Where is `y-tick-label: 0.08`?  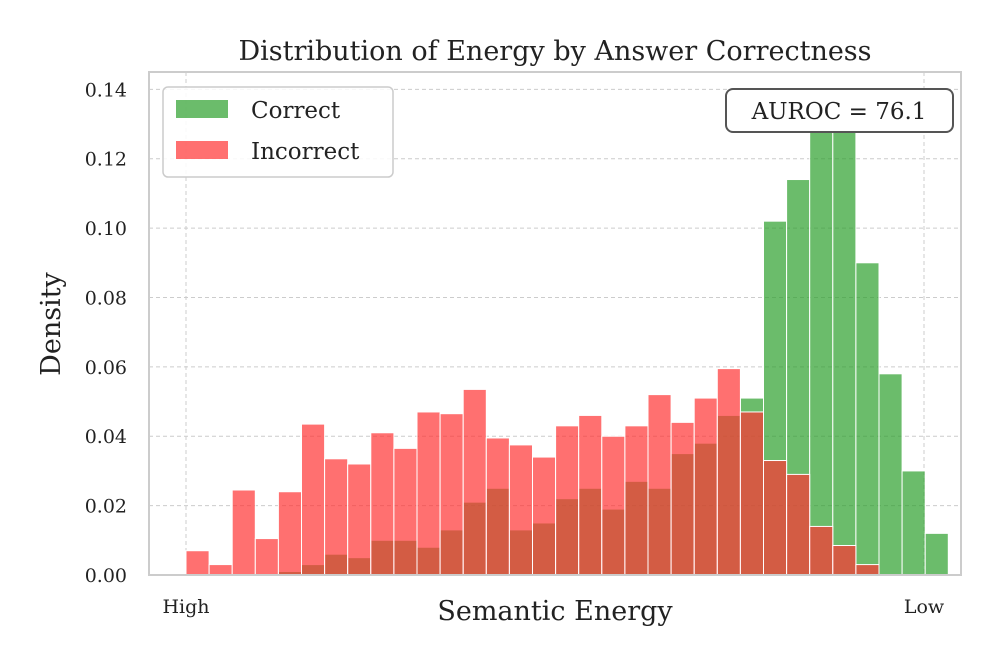 y-tick-label: 0.08 is located at coordinates (106, 298).